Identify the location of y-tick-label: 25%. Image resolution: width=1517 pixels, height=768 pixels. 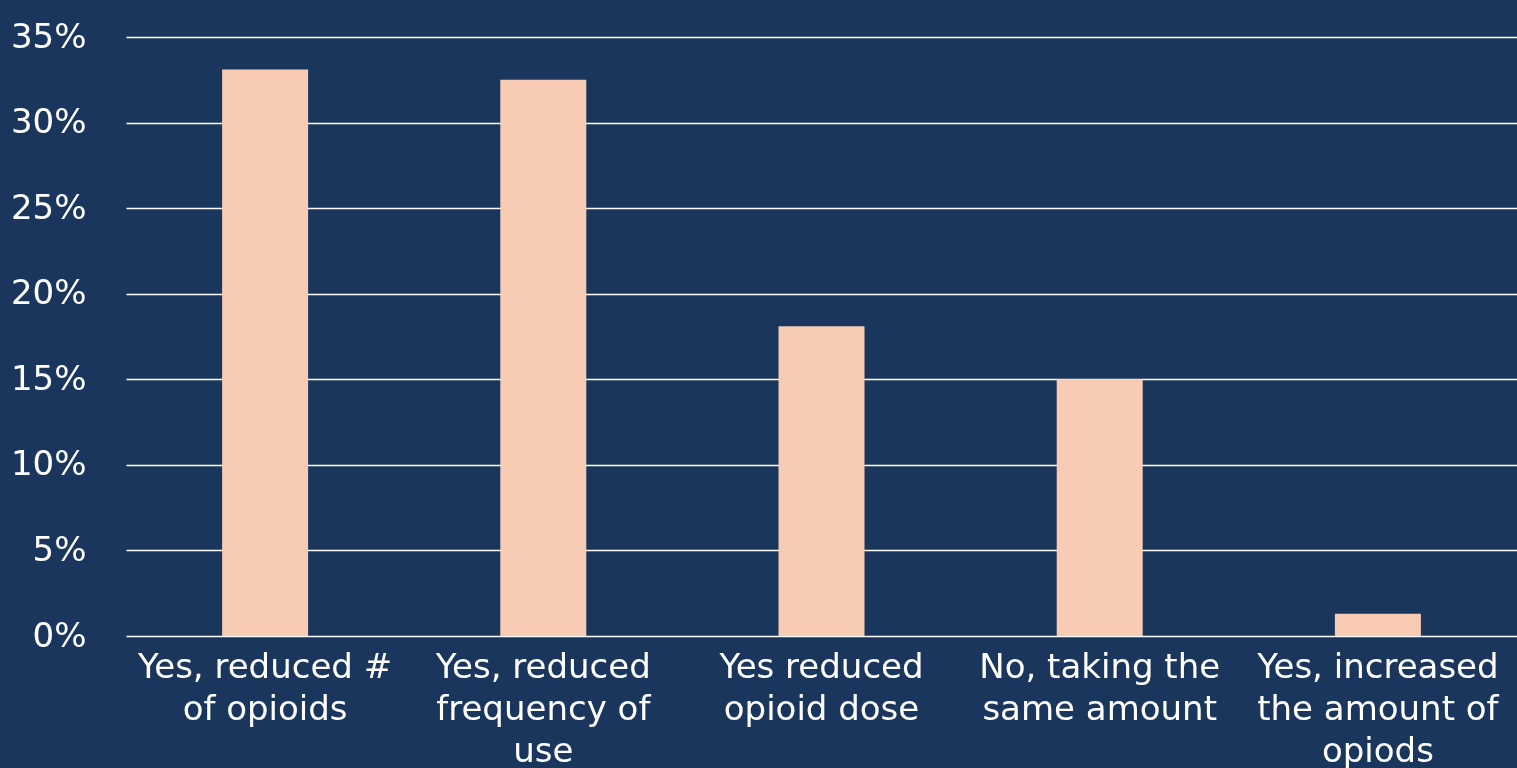
(48, 206).